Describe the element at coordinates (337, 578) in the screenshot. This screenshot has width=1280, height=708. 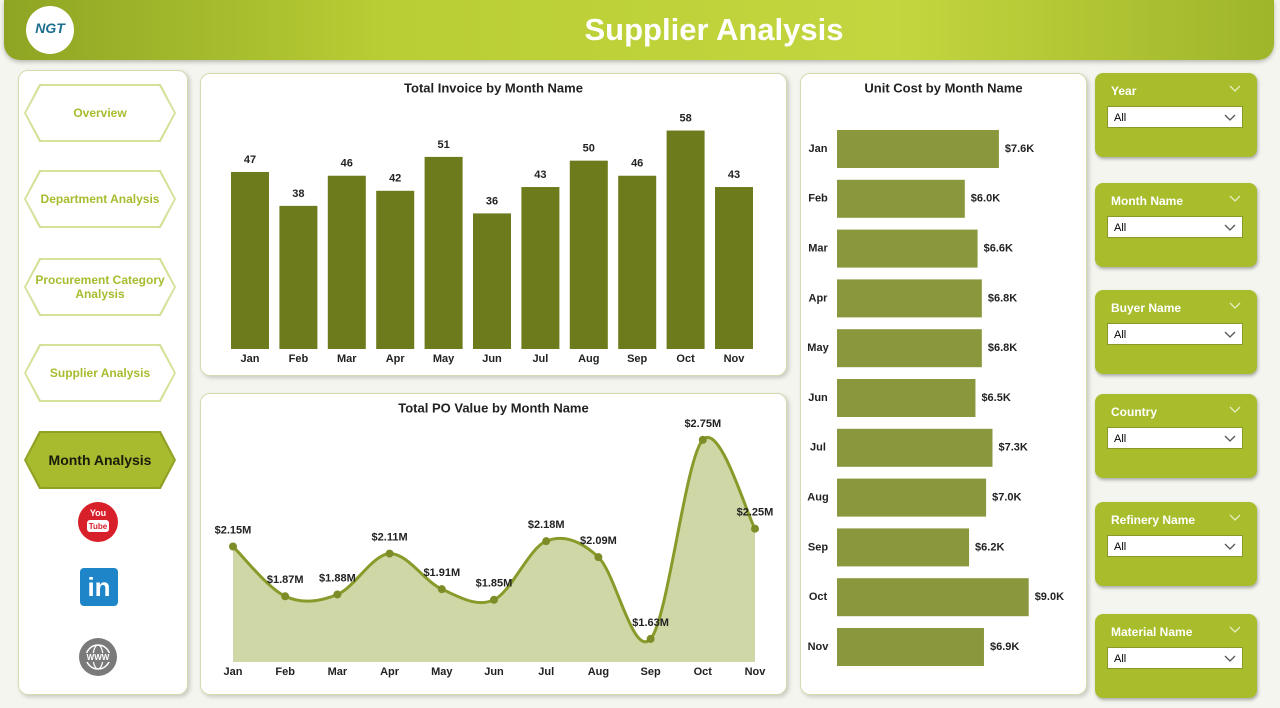
I see `data-label: $1.88M` at that location.